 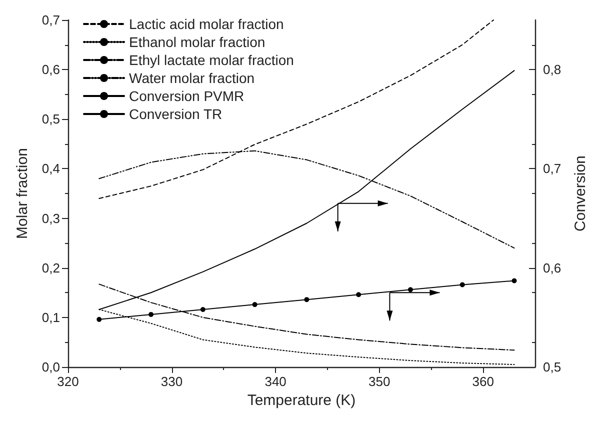 What do you see at coordinates (580, 194) in the screenshot?
I see `y2-axis-title: Conversion` at bounding box center [580, 194].